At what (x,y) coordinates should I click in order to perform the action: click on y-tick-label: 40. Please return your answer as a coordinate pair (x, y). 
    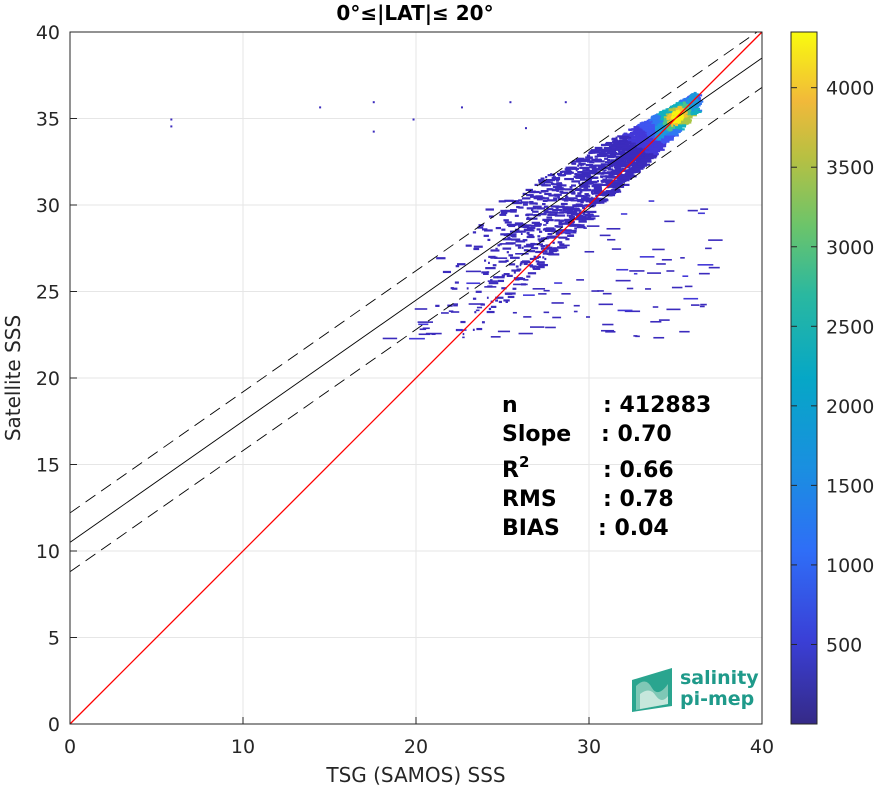
    Looking at the image, I should click on (48, 33).